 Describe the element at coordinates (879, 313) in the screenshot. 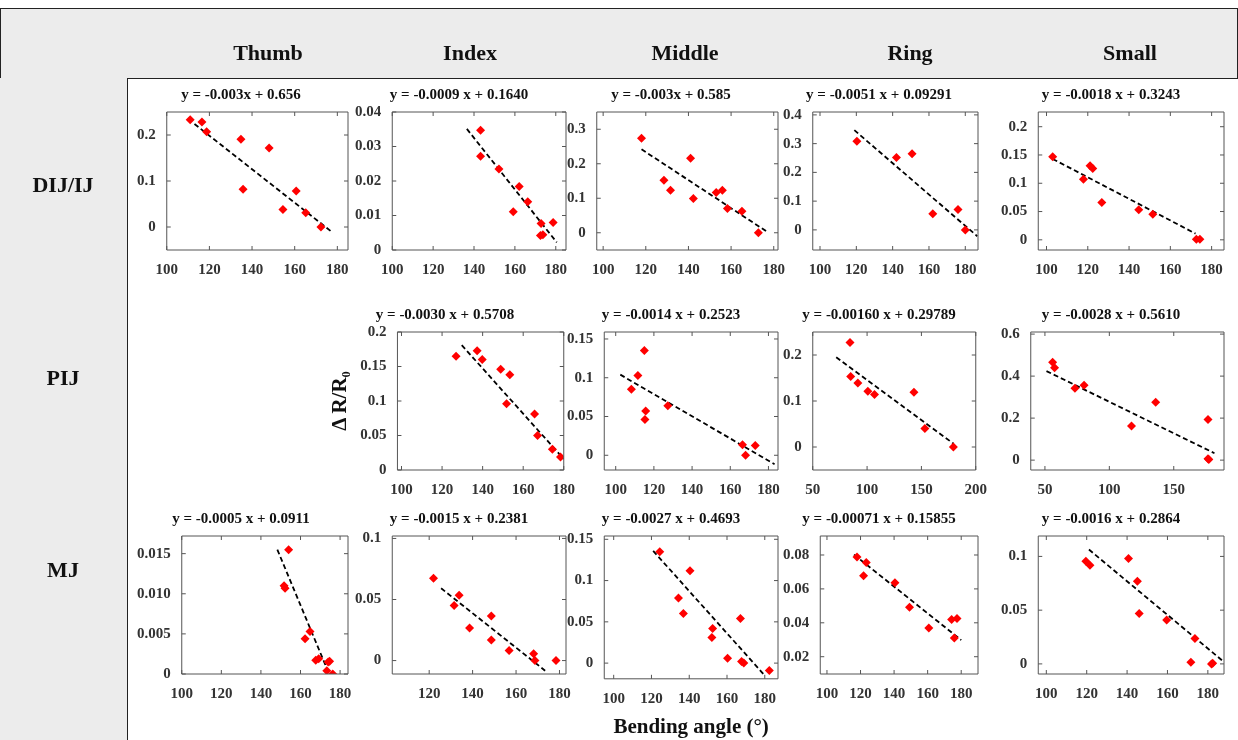

I see `chart-title: y = -0.00160 x + 0.29789` at that location.